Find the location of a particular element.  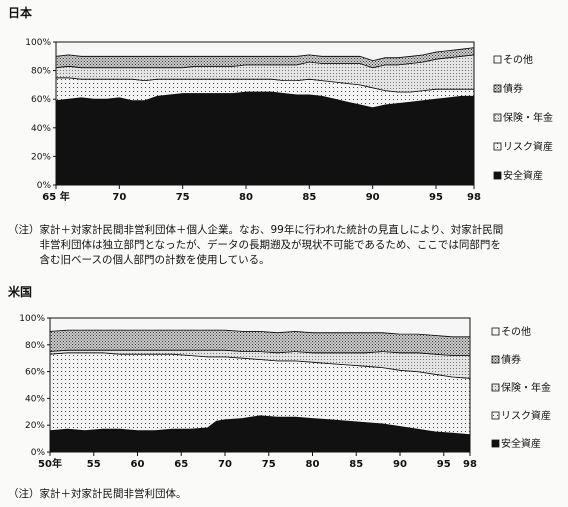

chart-title-us: 米国 is located at coordinates (20, 292).